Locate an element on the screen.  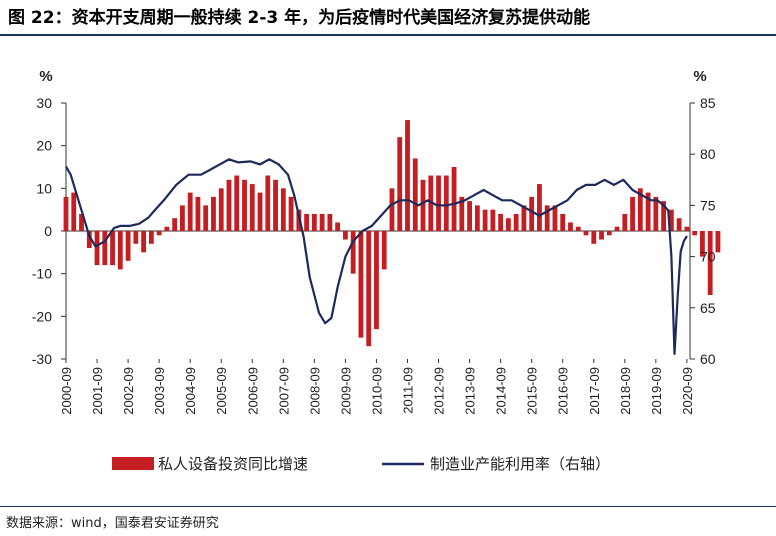
left-tick-label: 20 is located at coordinates (44, 146).